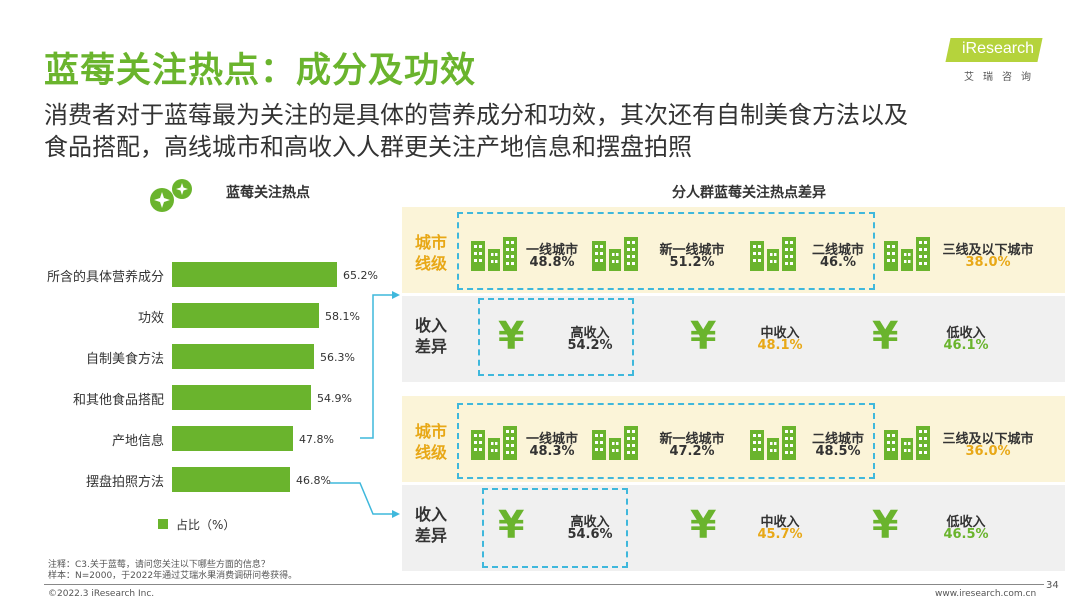 The width and height of the screenshot is (1080, 607). I want to click on income-level-value: 46.1%, so click(966, 345).